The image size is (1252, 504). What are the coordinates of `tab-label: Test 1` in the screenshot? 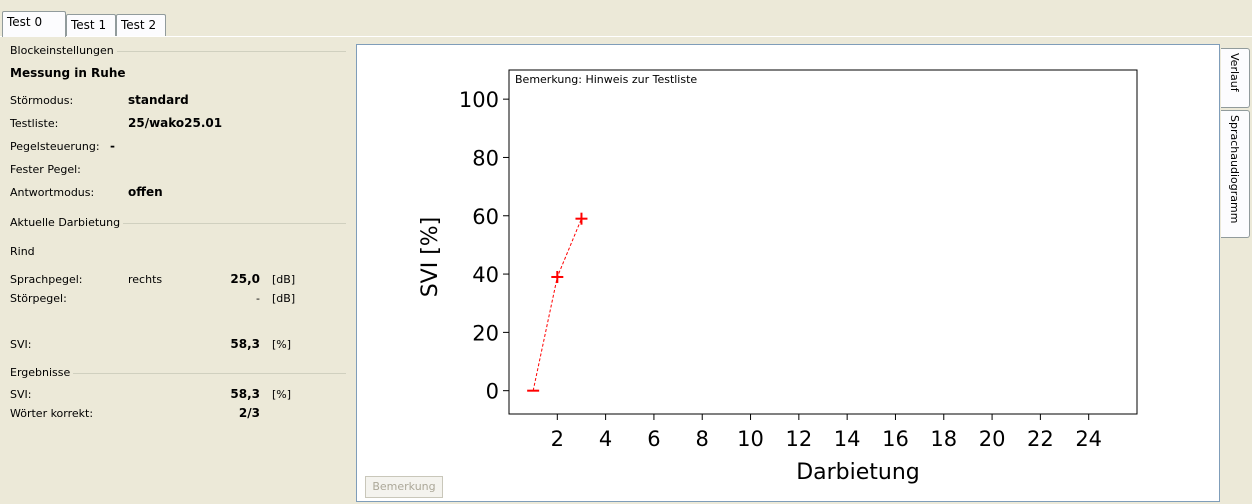 It's located at (89, 25).